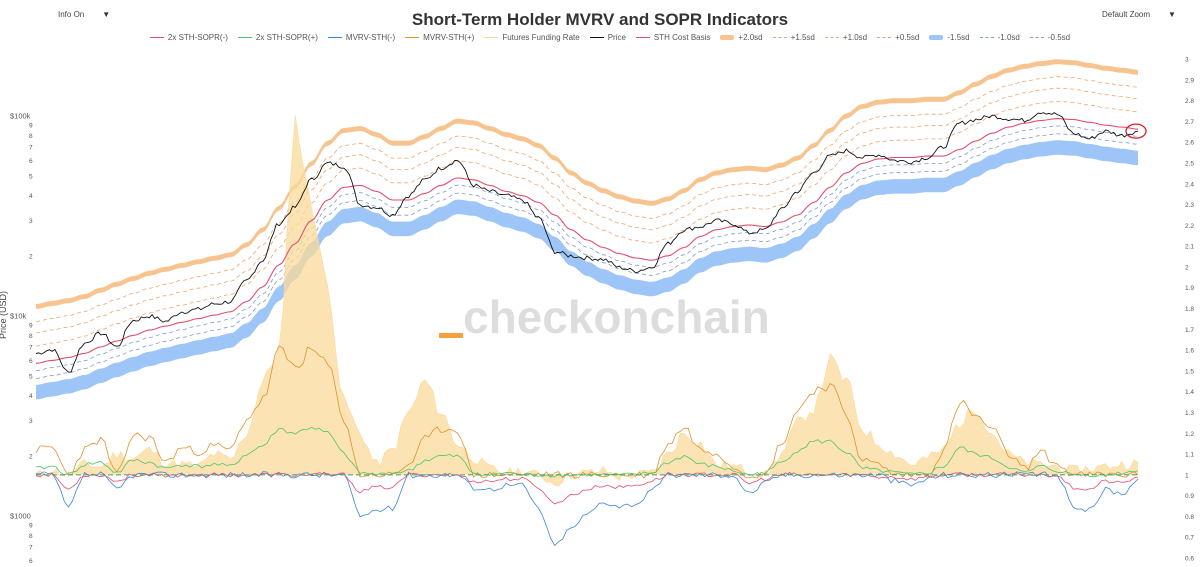  I want to click on legend-label: +1.5sd, so click(802, 37).